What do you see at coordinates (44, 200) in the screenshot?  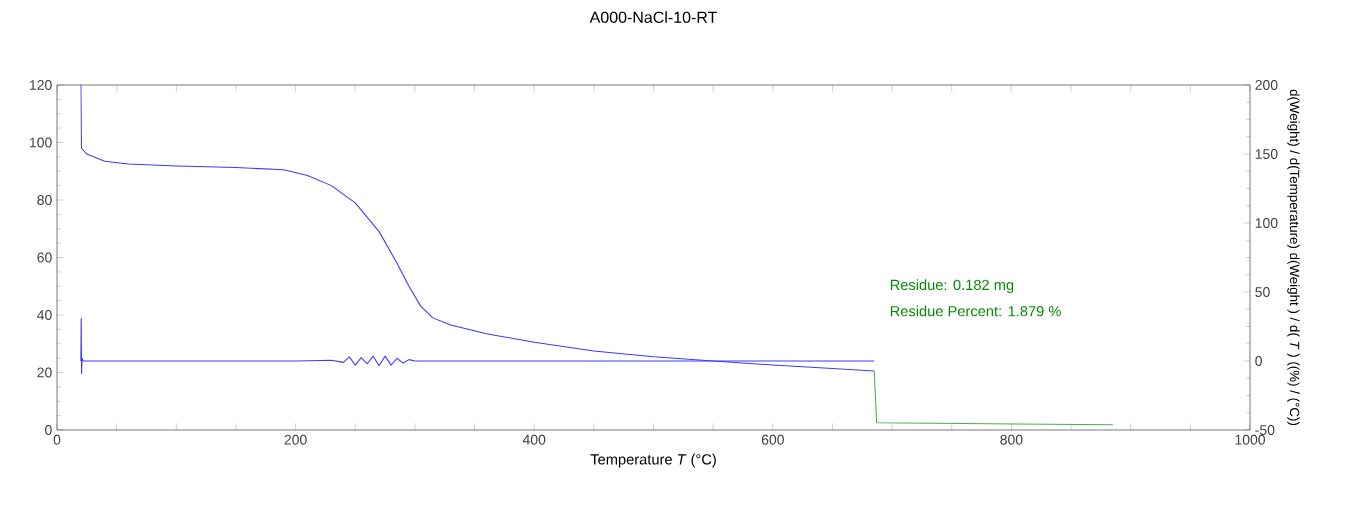 I see `y-tick-label: 80` at bounding box center [44, 200].